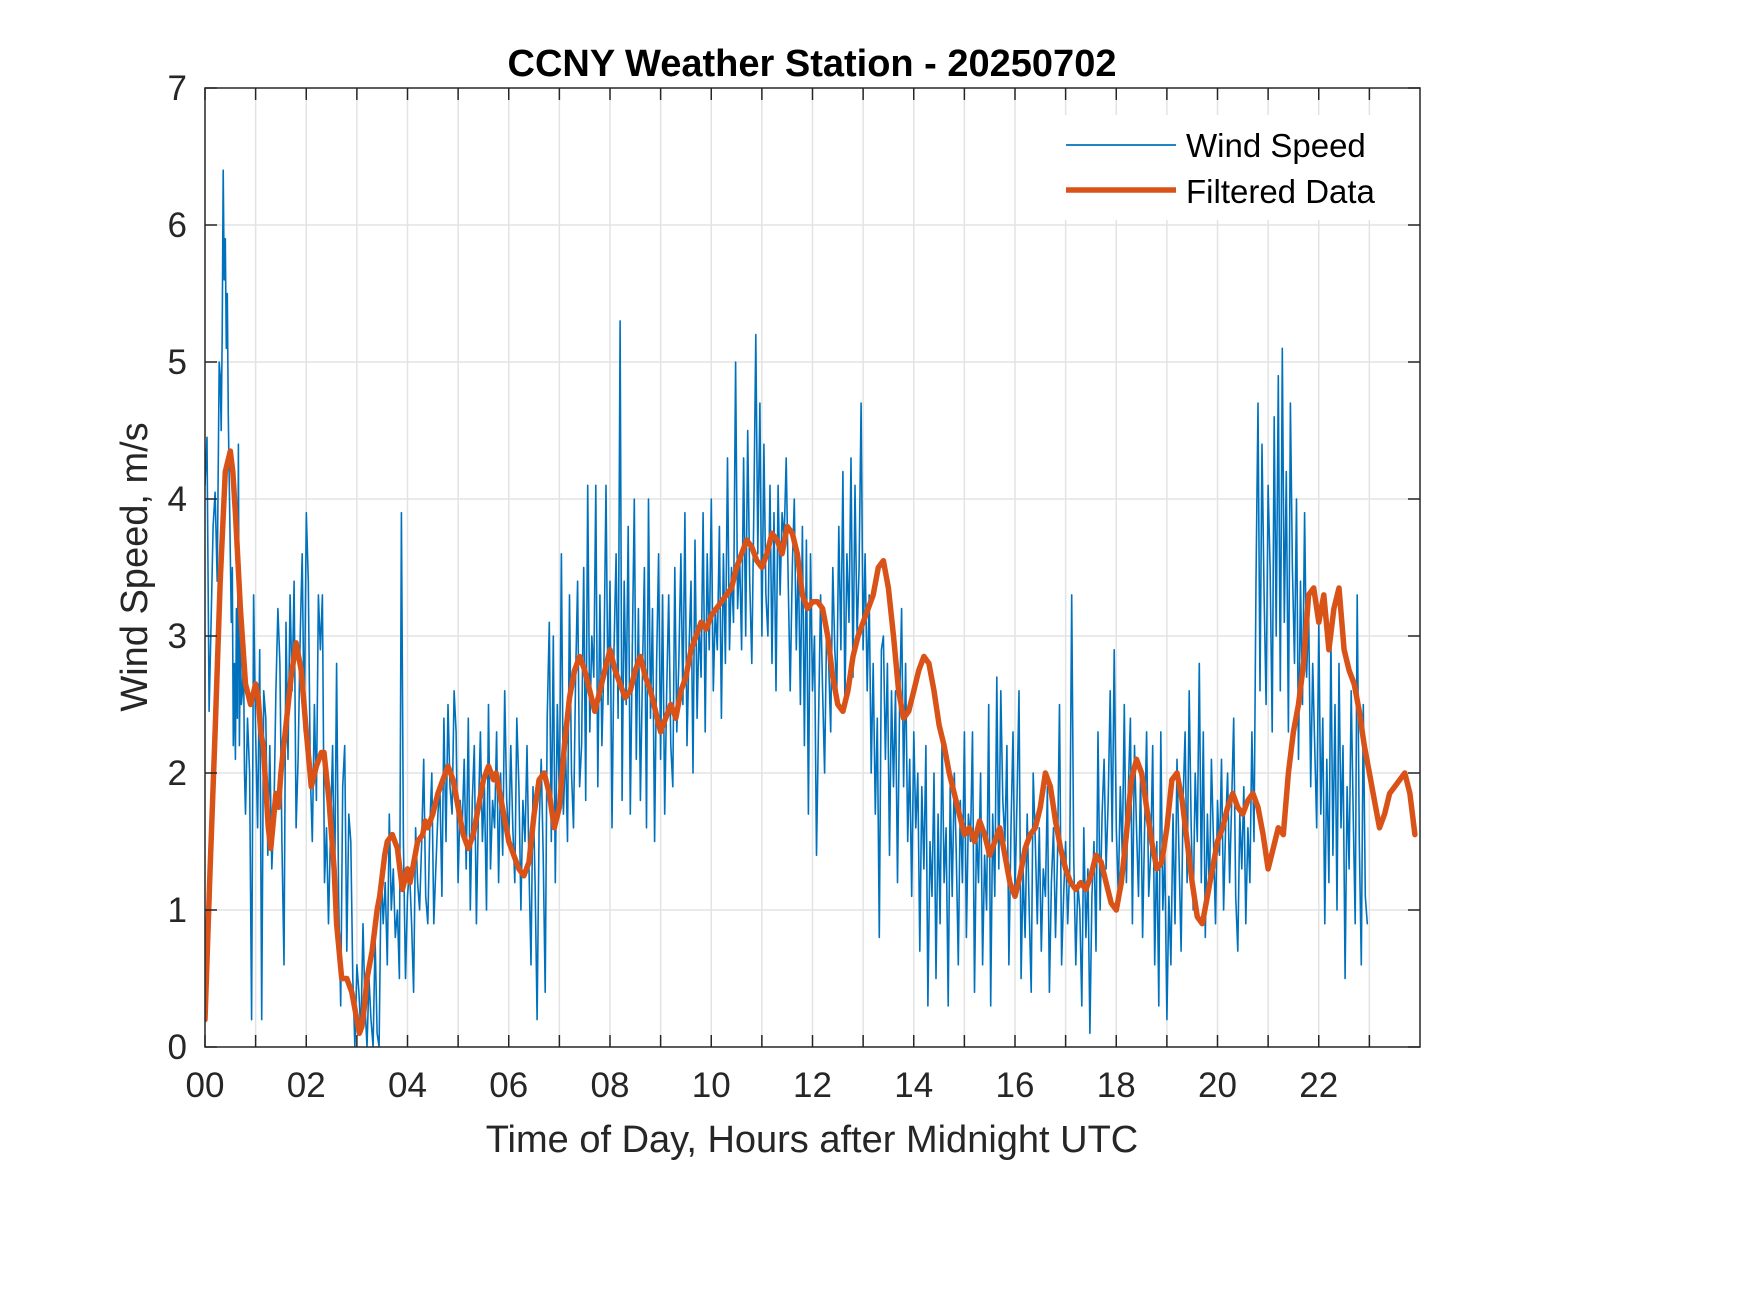  I want to click on x-tick-label: 06, so click(508, 1085).